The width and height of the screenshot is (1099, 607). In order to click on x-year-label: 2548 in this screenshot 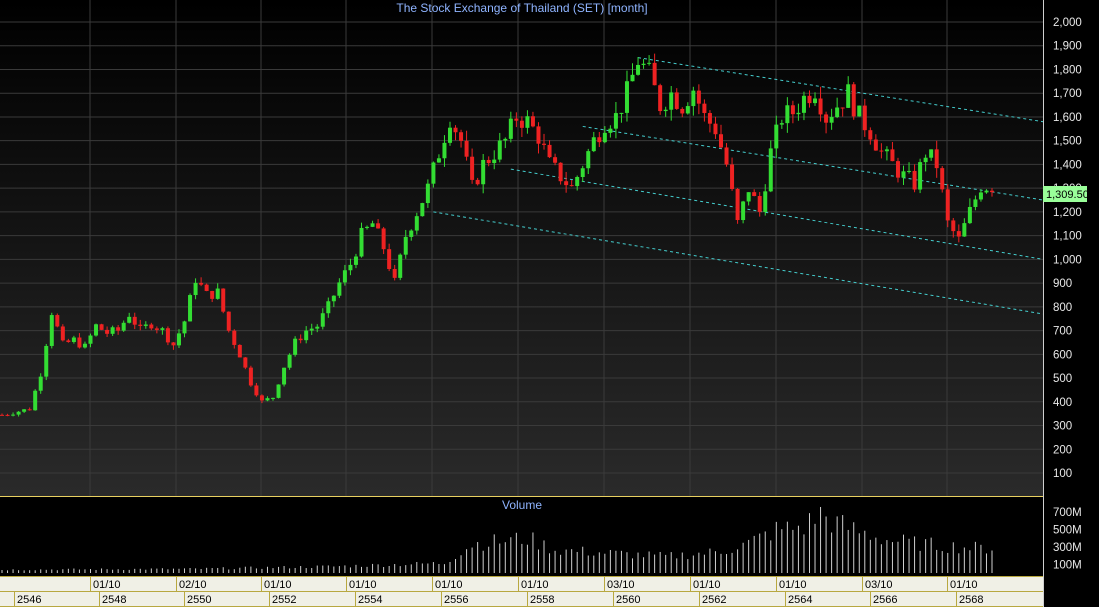, I will do `click(114, 600)`.